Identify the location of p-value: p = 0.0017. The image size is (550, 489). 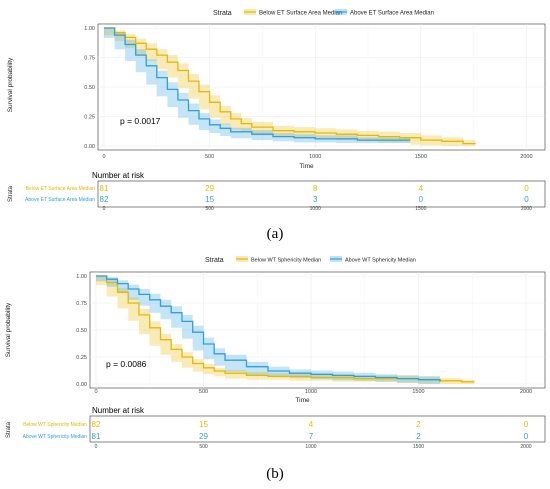
(140, 121).